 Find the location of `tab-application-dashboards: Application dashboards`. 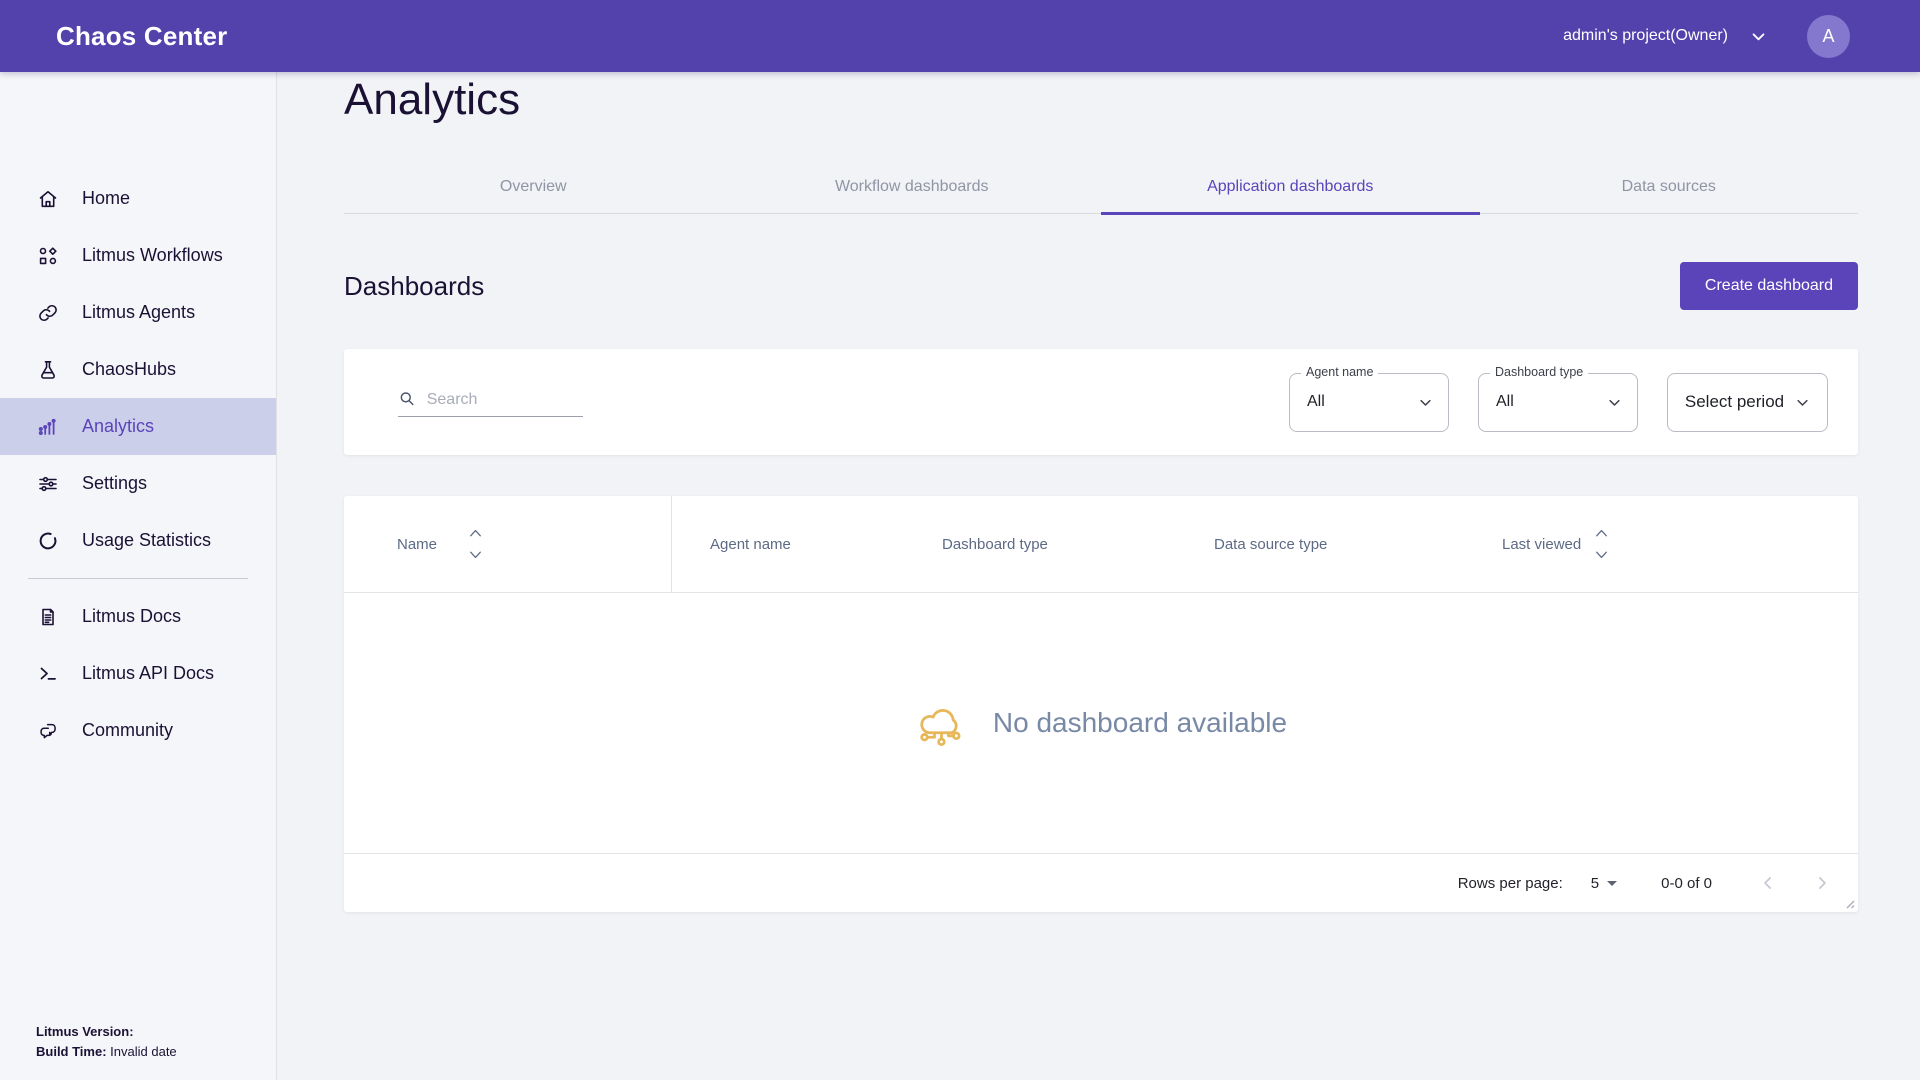

tab-application-dashboards: Application dashboards is located at coordinates (1290, 189).